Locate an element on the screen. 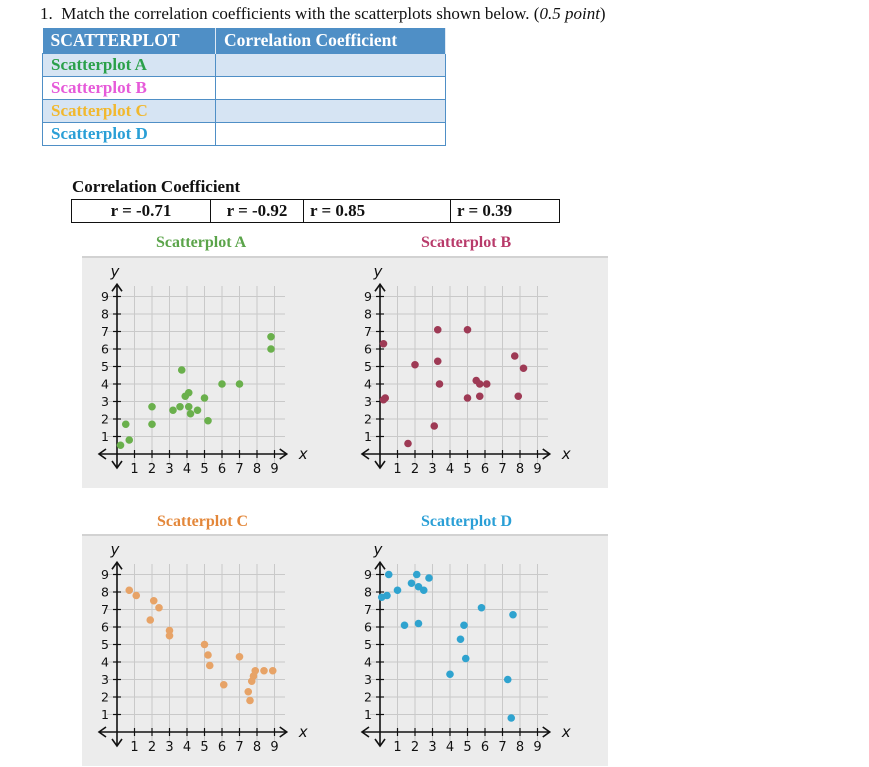 The image size is (869, 767). answer-cell-d is located at coordinates (330, 134).